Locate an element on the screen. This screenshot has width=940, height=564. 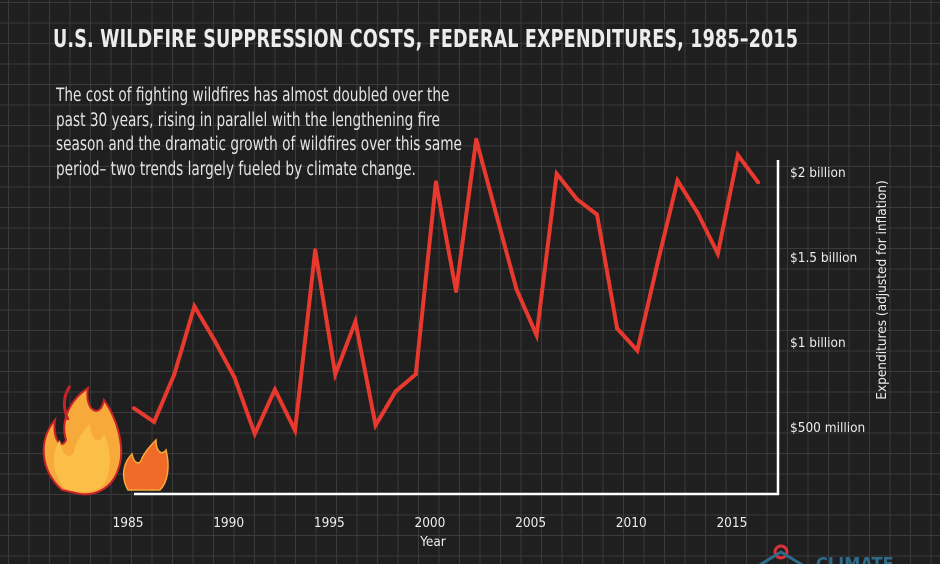
logo-text: CLIMATE is located at coordinates (855, 559).